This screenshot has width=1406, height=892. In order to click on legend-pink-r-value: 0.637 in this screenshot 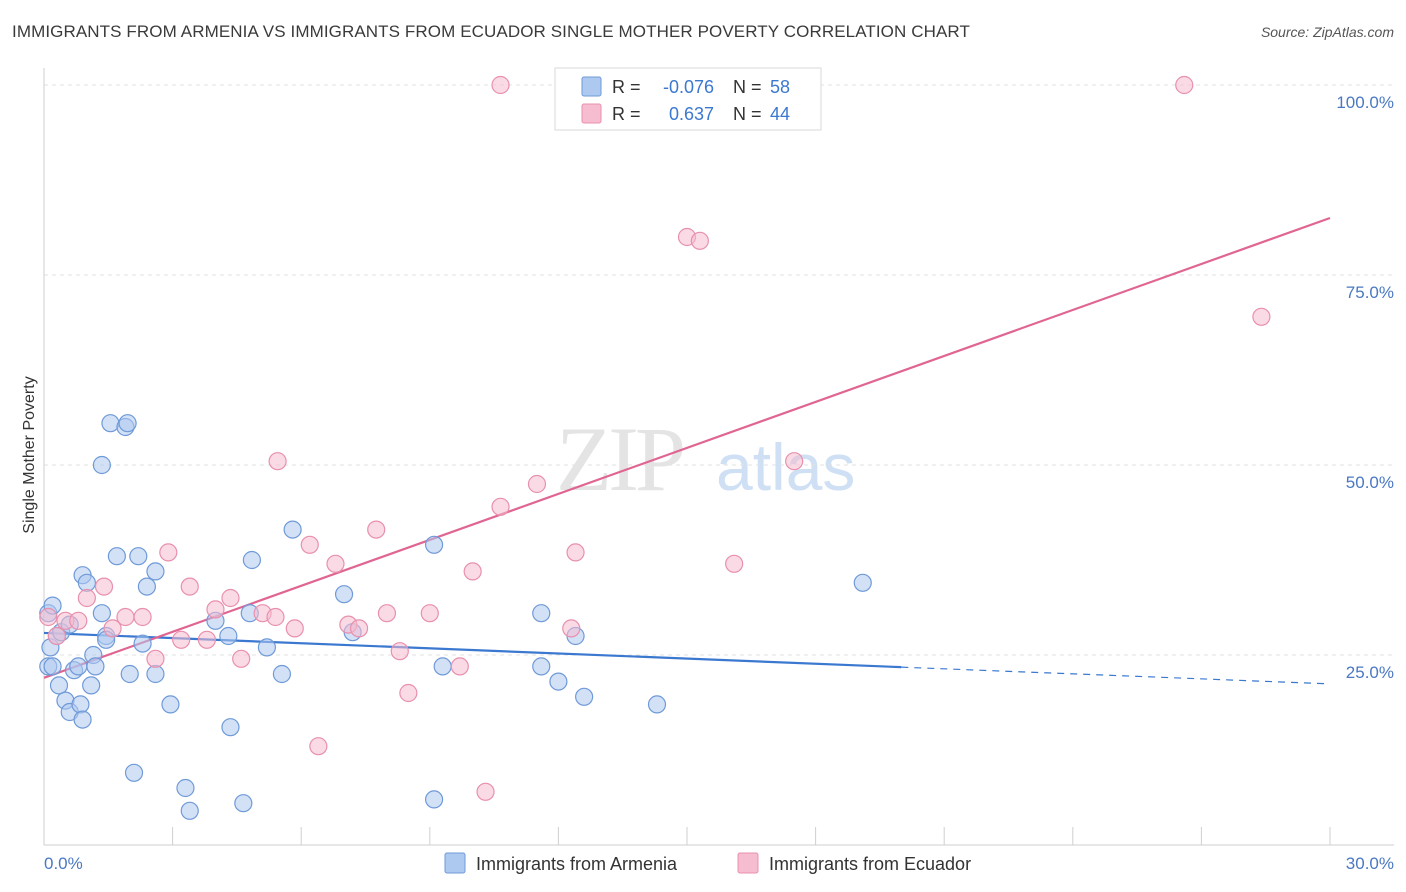, I will do `click(691, 114)`.